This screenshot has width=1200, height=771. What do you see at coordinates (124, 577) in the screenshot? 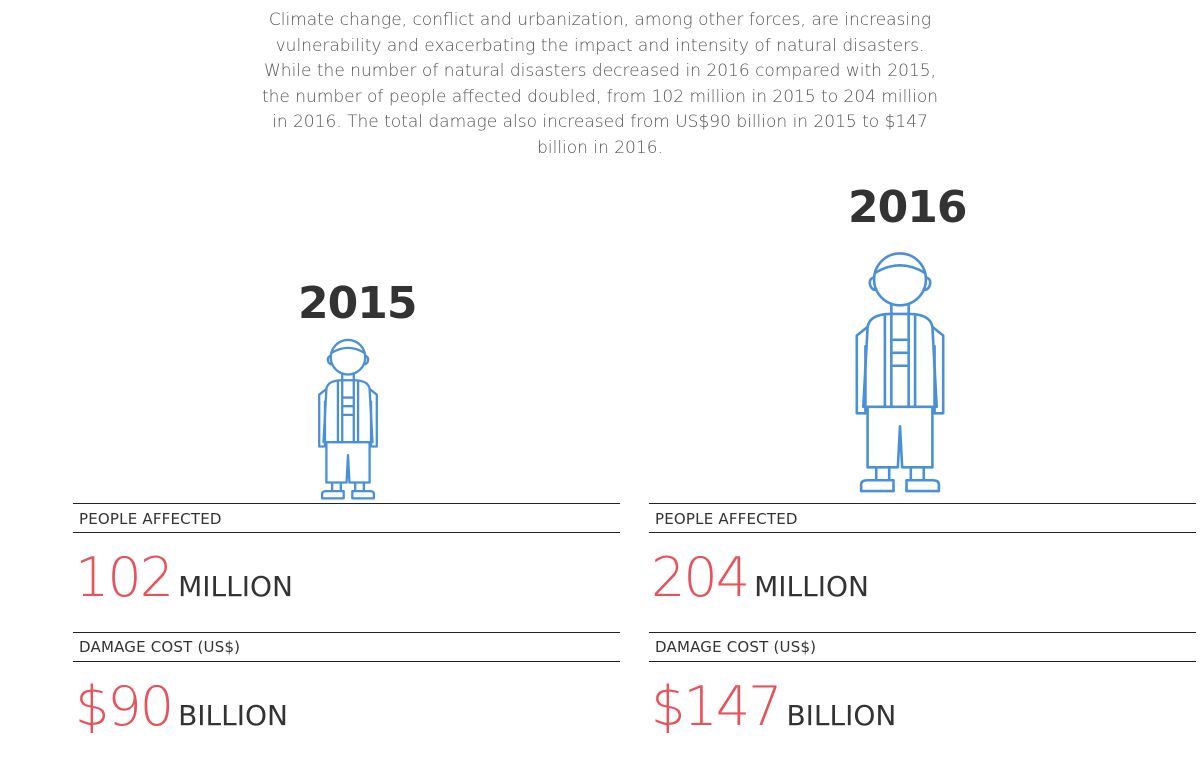
I see `people-affected-number: 102` at bounding box center [124, 577].